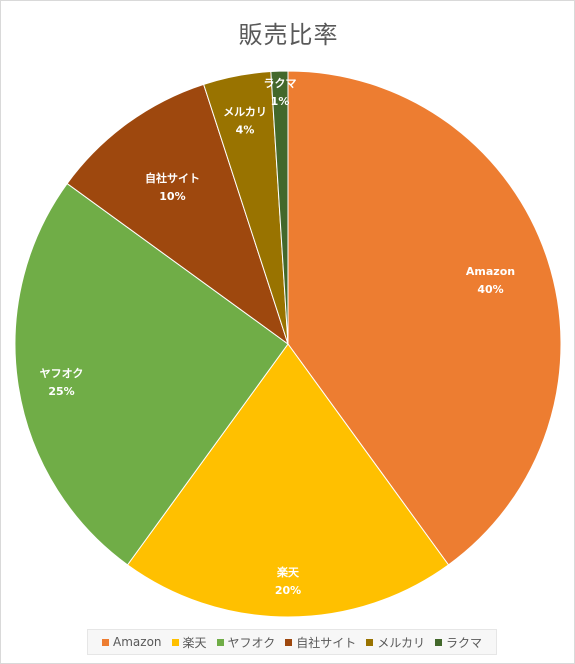 The image size is (575, 664). I want to click on legend-label: ヤフオク, so click(251, 642).